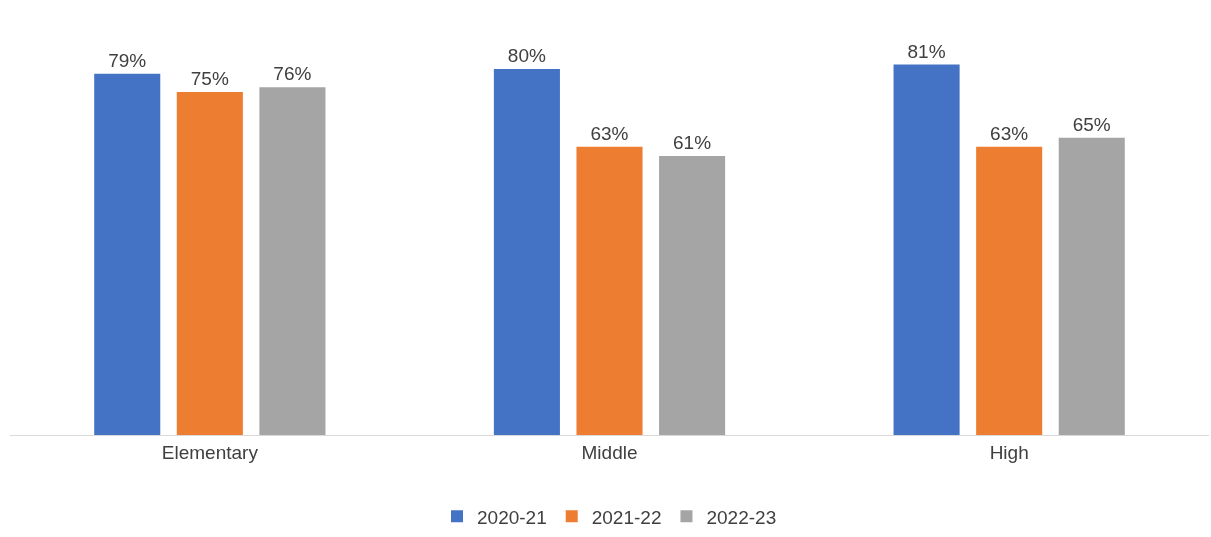 Image resolution: width=1211 pixels, height=537 pixels. What do you see at coordinates (1009, 452) in the screenshot?
I see `x-tick-label: High` at bounding box center [1009, 452].